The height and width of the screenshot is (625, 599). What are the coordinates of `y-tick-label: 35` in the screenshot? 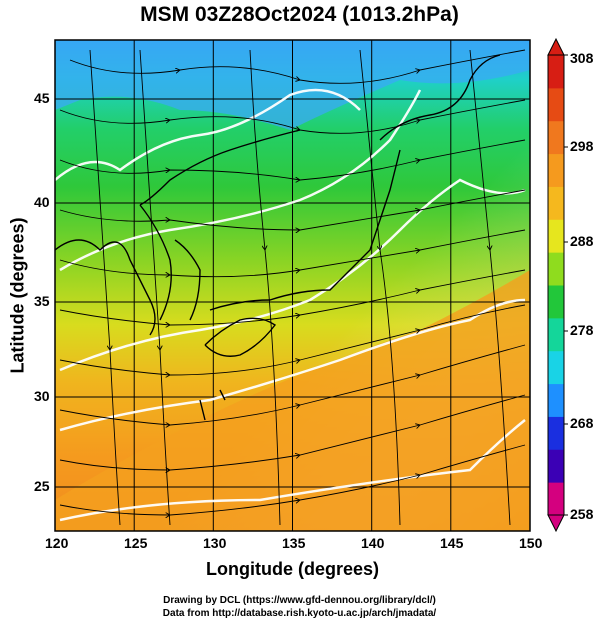 It's located at (42, 301).